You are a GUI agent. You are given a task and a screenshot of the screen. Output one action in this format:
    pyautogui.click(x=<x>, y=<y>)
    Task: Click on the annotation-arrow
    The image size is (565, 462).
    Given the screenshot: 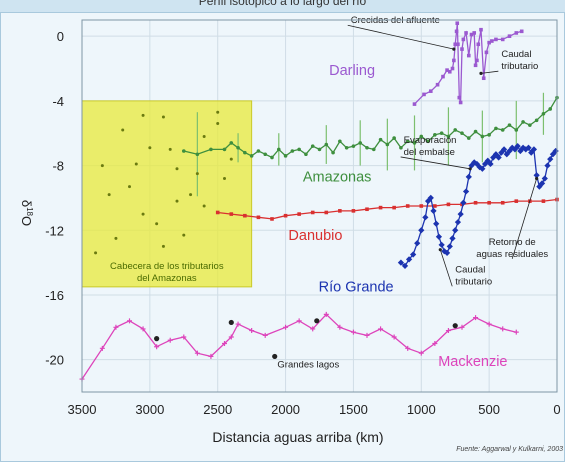 What is the action you would take?
    pyautogui.click(x=524, y=218)
    